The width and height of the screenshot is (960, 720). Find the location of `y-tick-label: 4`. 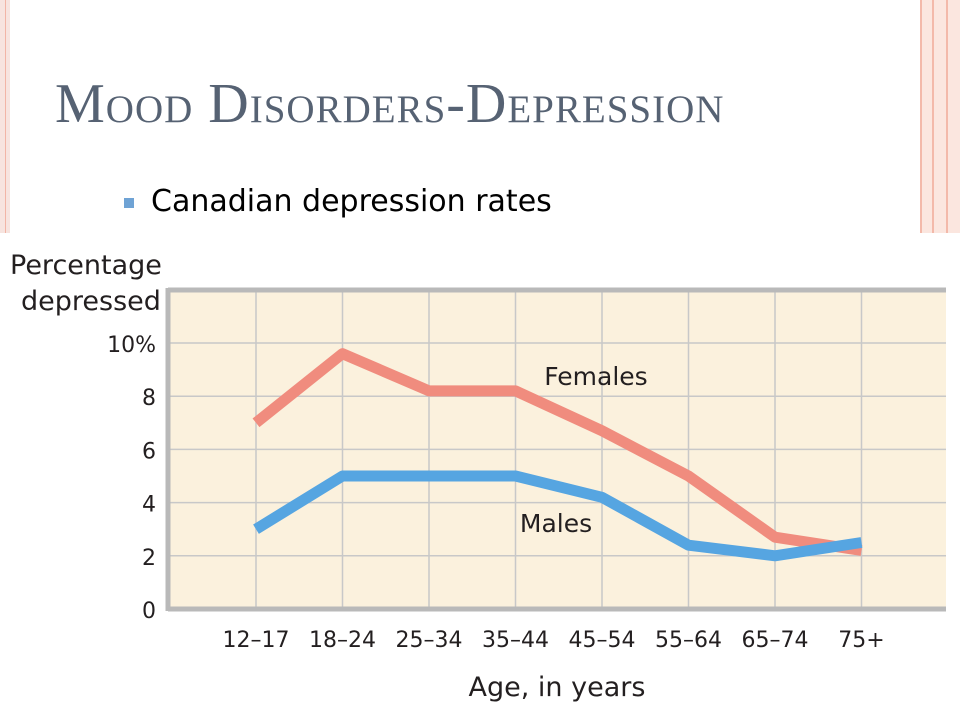

y-tick-label: 4 is located at coordinates (149, 505).